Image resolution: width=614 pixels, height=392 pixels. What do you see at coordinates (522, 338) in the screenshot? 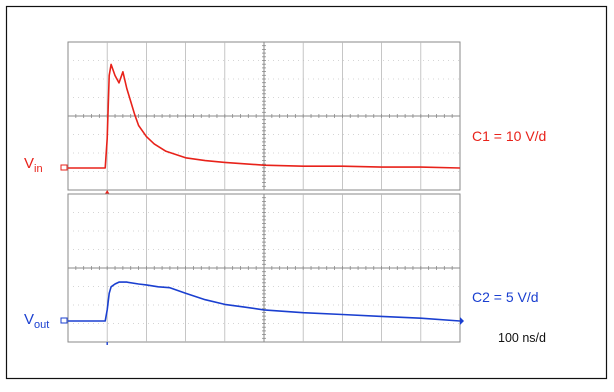
I see `time-scale-label: 100 ns/d` at bounding box center [522, 338].